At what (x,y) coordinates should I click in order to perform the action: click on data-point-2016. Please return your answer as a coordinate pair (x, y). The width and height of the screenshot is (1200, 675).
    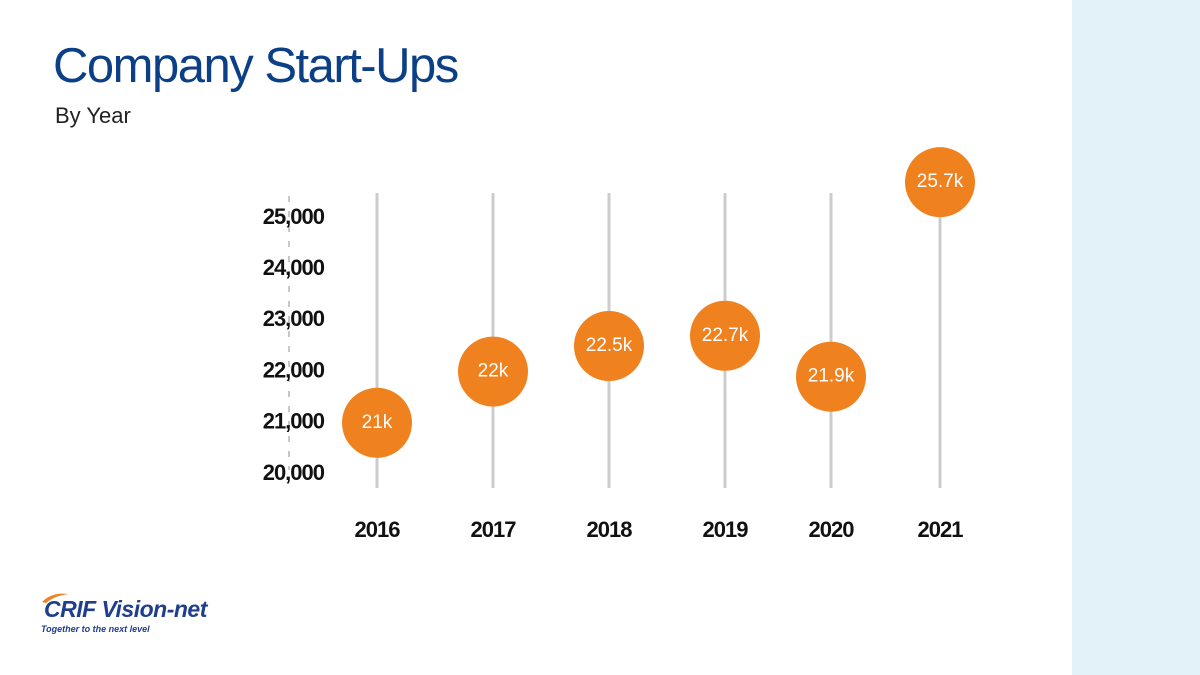
    Looking at the image, I should click on (377, 422).